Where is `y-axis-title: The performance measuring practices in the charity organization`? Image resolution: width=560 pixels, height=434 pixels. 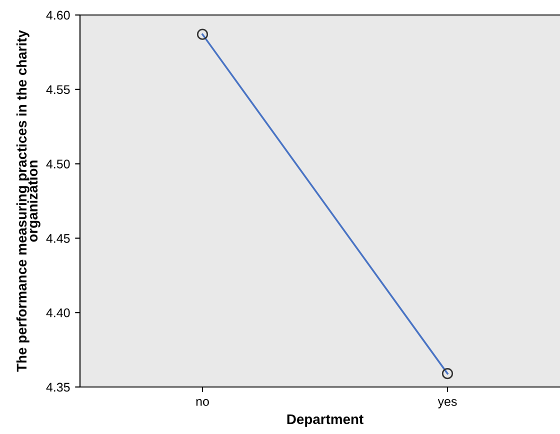
y-axis-title: The performance measuring practices in the charity organization is located at coordinates (28, 201).